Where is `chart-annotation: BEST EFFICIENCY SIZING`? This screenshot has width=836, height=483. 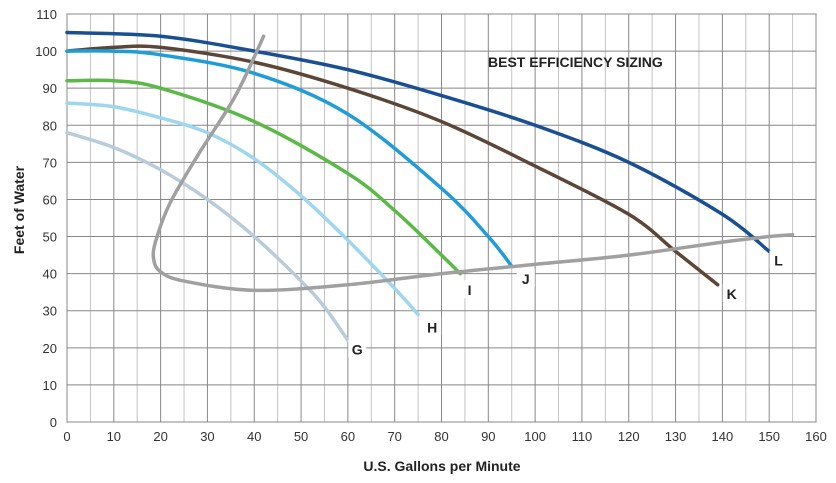 chart-annotation: BEST EFFICIENCY SIZING is located at coordinates (575, 62).